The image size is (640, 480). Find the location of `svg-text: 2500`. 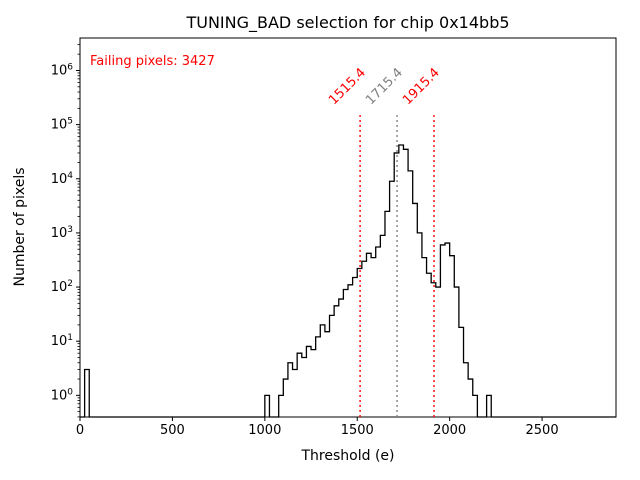

svg-text: 2500 is located at coordinates (542, 430).